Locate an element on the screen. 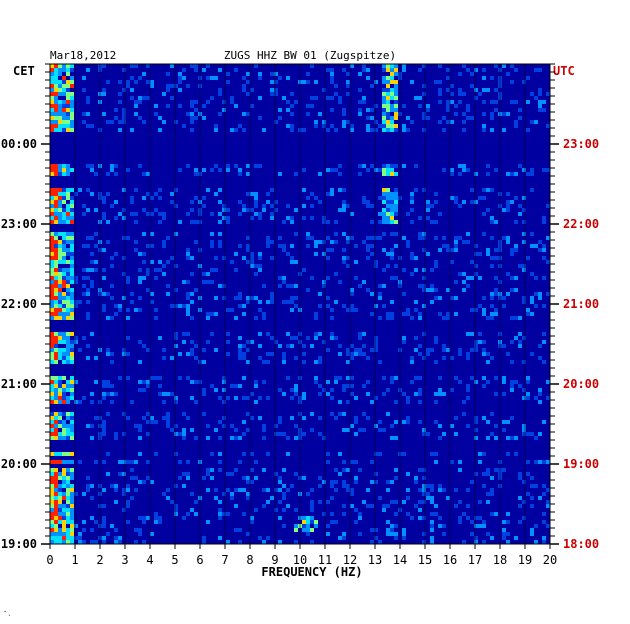 This screenshot has height=624, width=630. right-tick-label: 21:00 is located at coordinates (581, 304).